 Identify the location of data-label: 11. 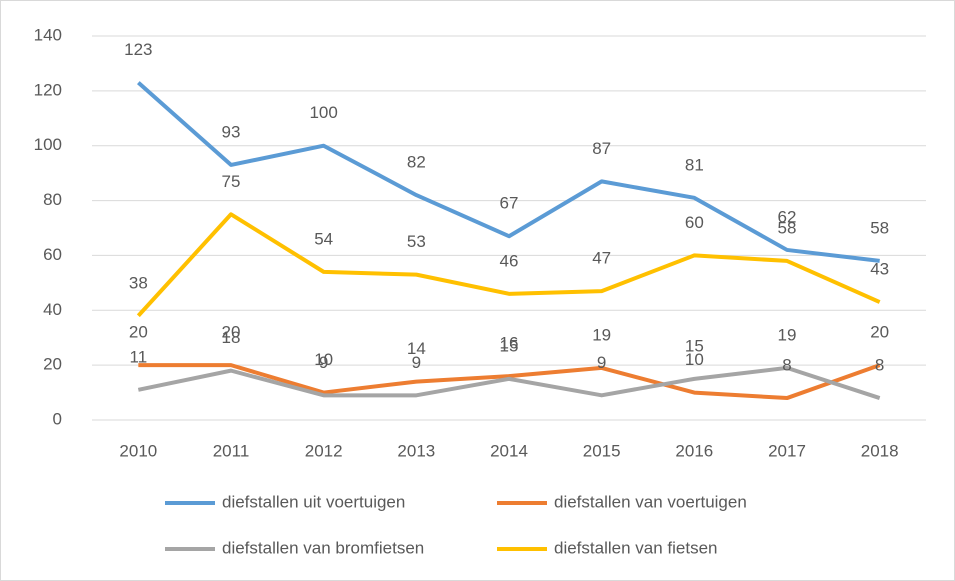
(139, 356).